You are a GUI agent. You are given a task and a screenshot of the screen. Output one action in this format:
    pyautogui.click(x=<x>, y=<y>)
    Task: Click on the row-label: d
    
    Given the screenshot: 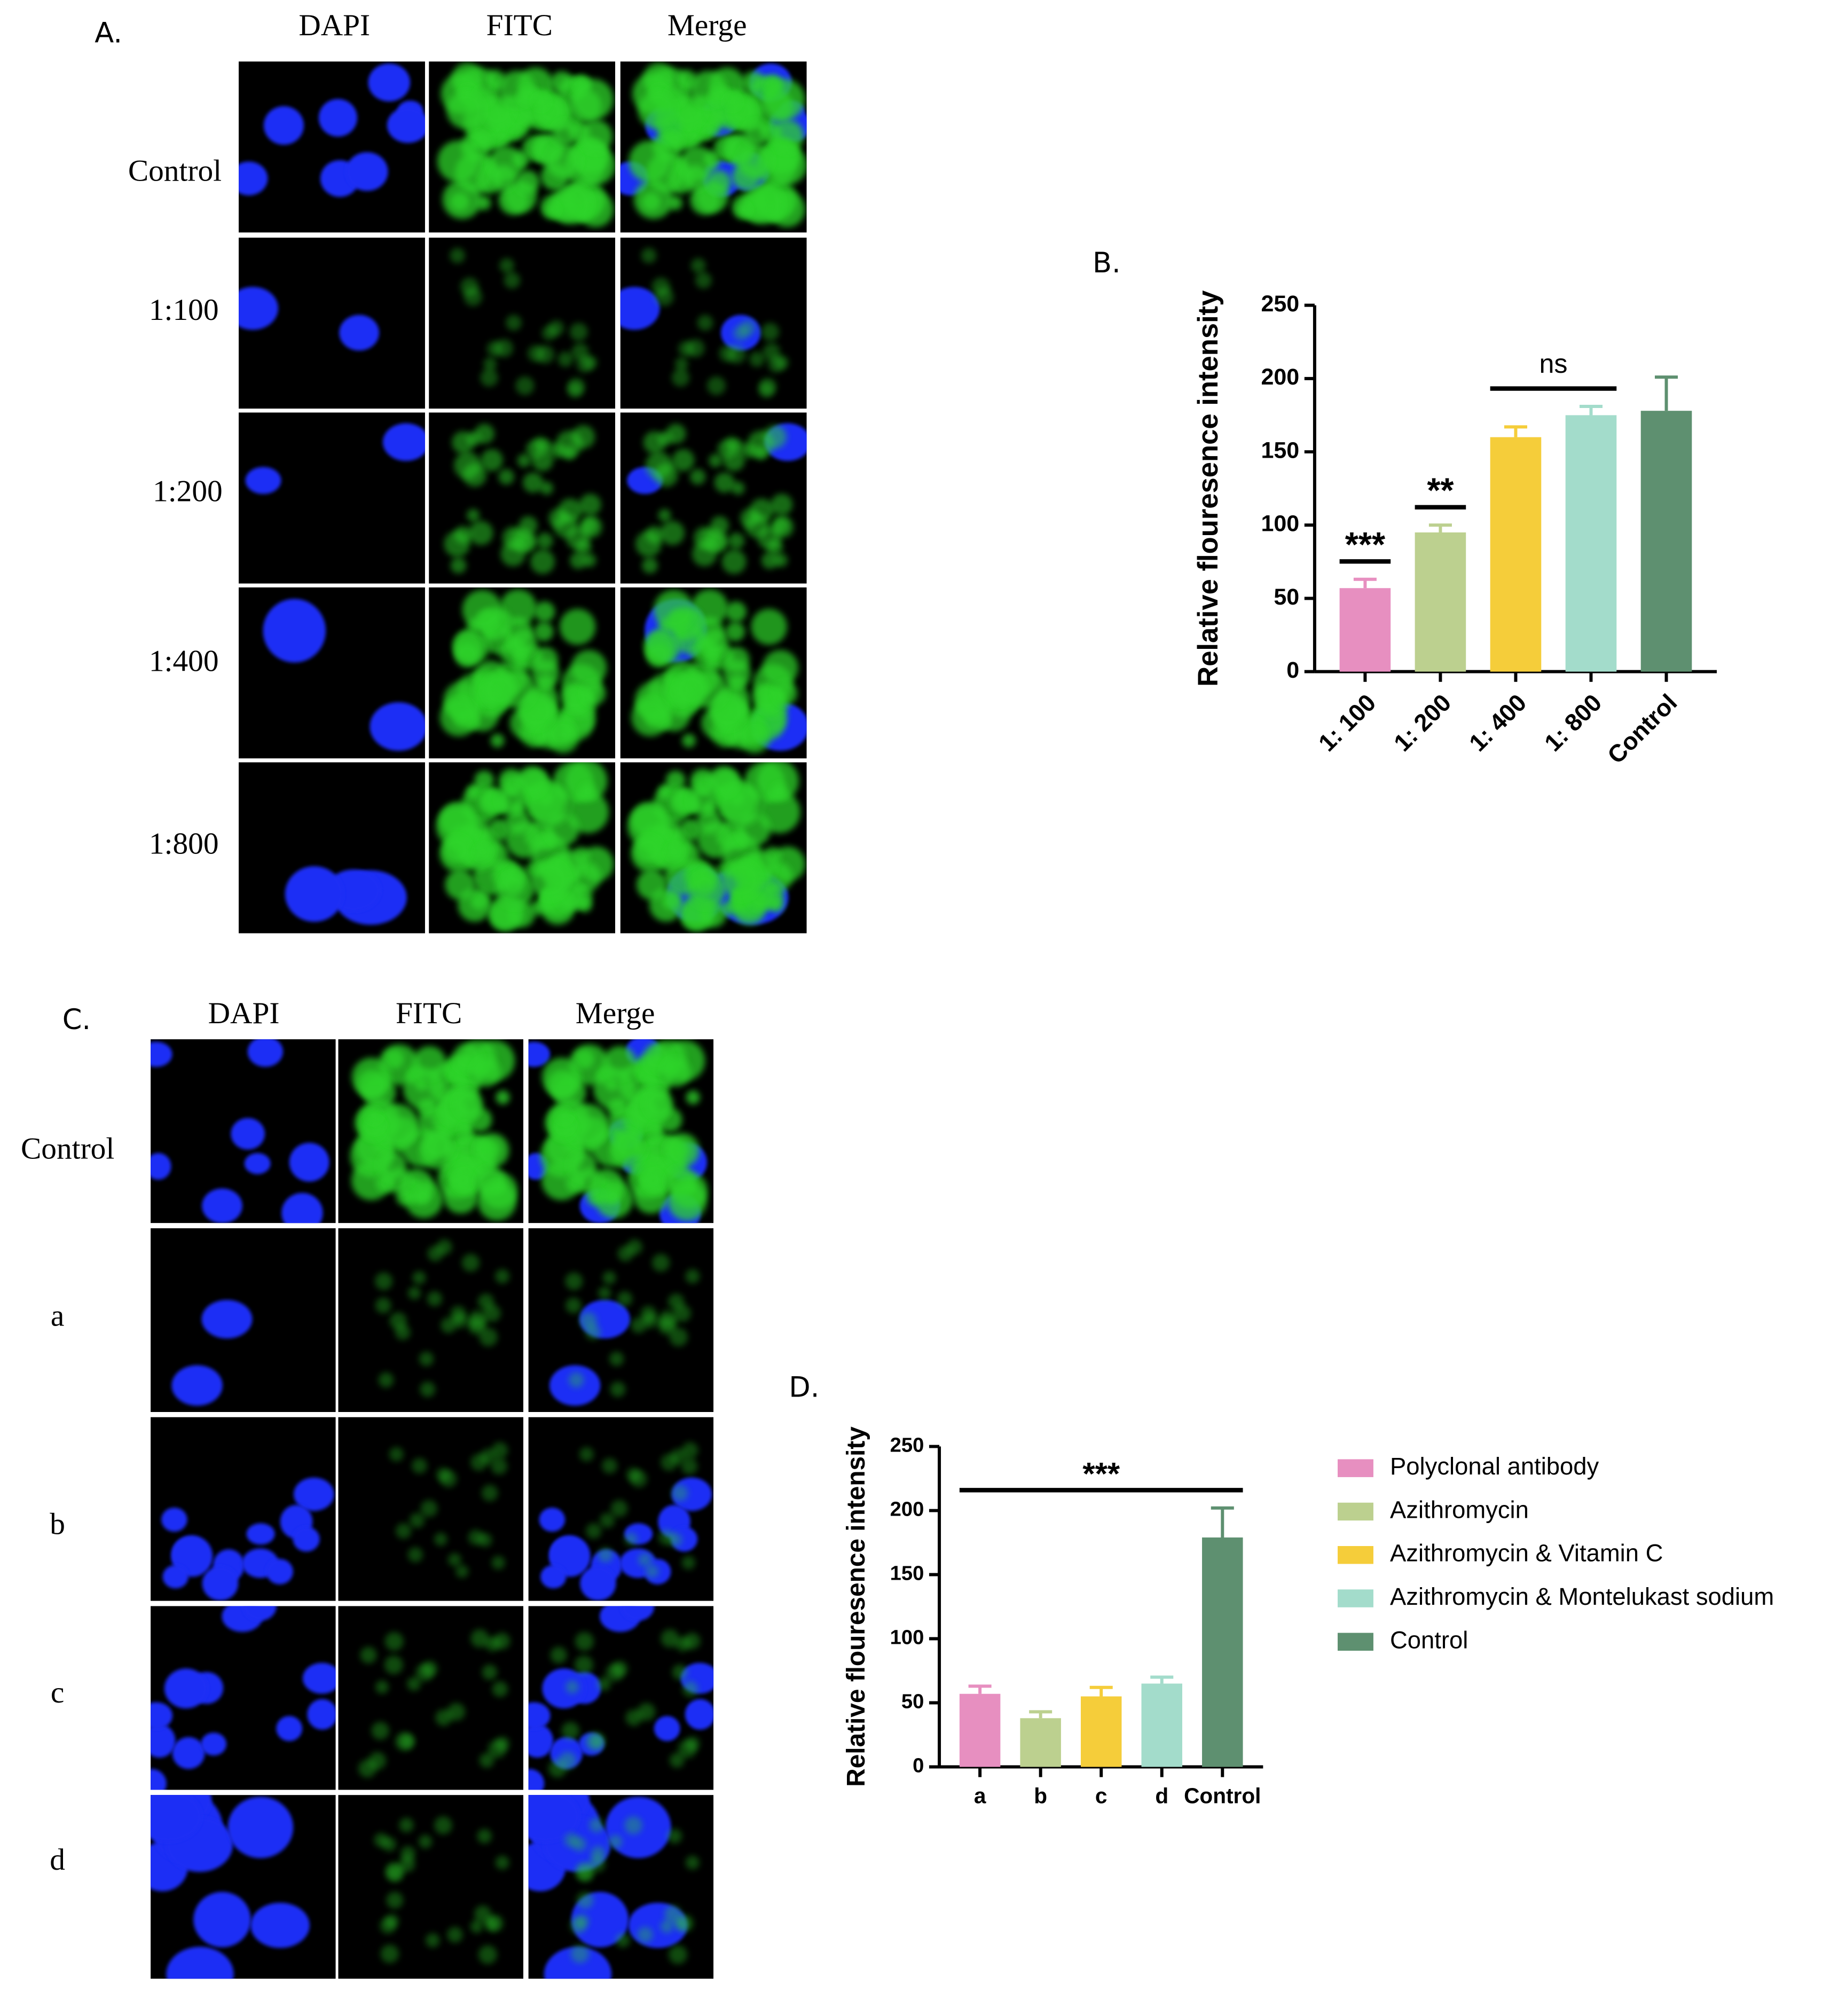 What is the action you would take?
    pyautogui.click(x=57, y=1860)
    